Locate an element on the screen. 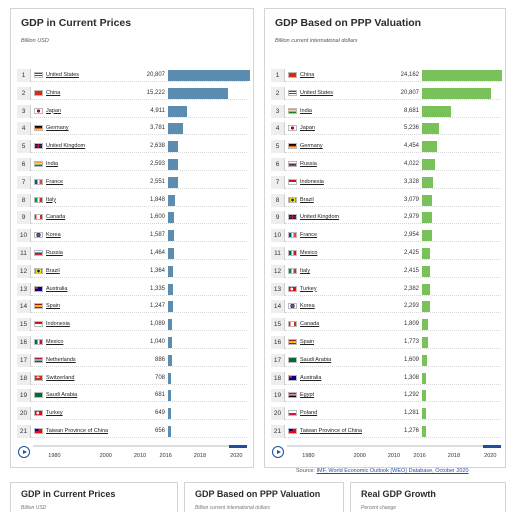 This screenshot has width=512, height=512. table-row: 1 United States 20,807 is located at coordinates (134, 75).